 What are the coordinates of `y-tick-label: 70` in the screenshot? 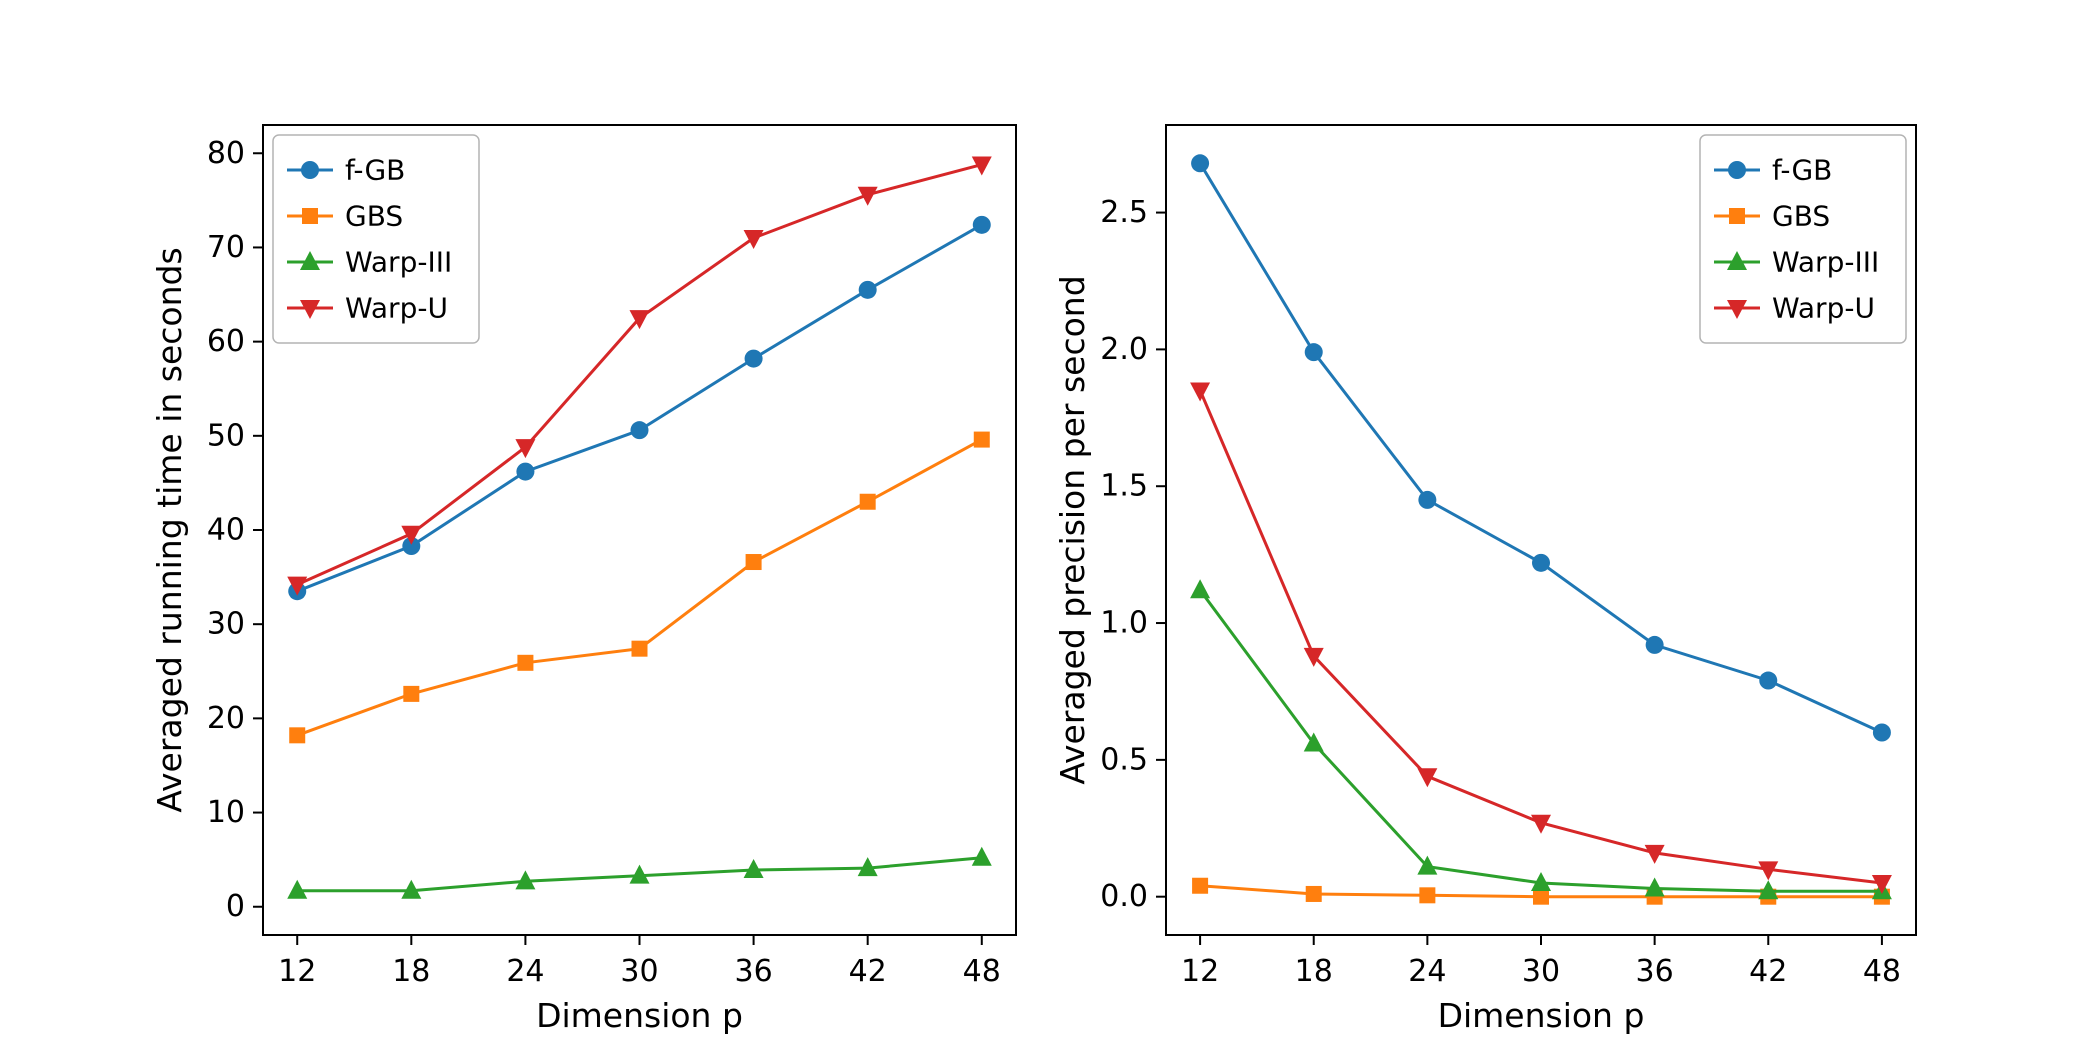 It's located at (226, 247).